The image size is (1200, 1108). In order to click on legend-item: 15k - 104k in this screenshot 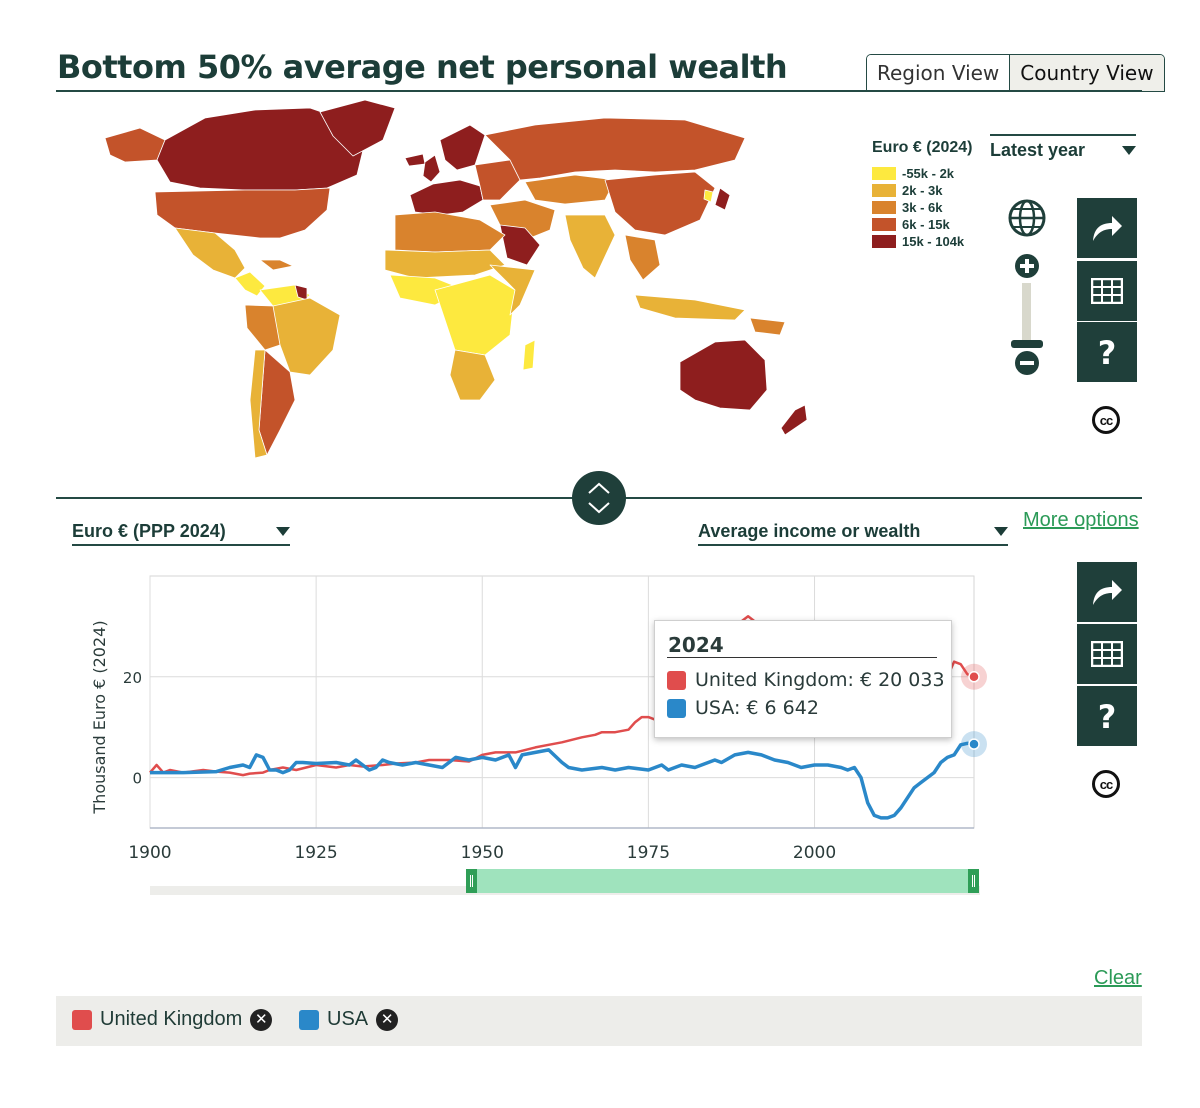, I will do `click(918, 241)`.